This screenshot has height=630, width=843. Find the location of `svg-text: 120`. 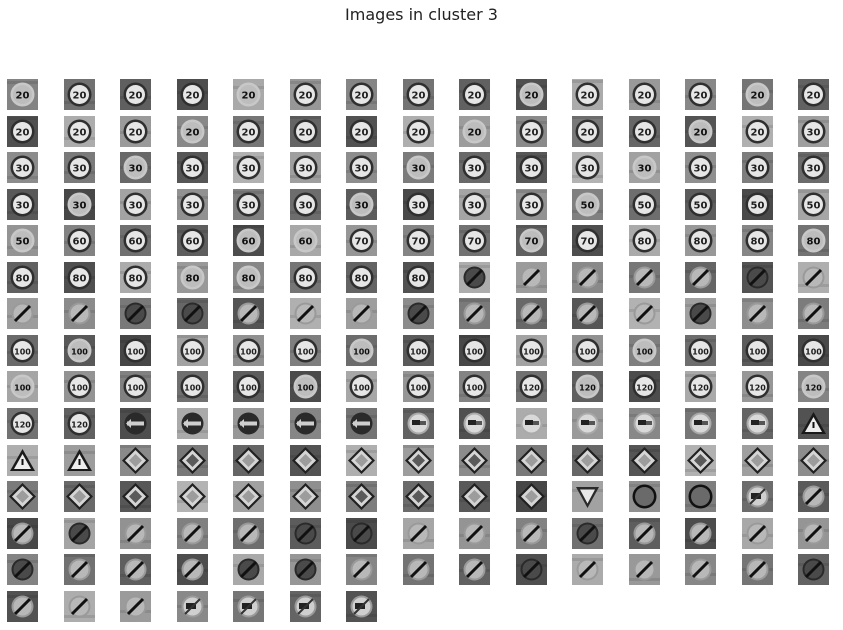

svg-text: 120 is located at coordinates (813, 388).